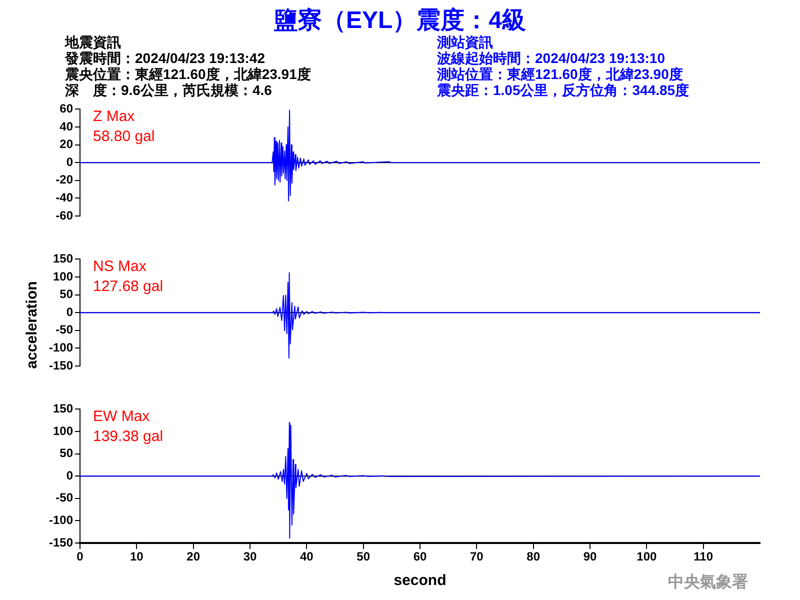 The height and width of the screenshot is (600, 800). I want to click on text: 波線起始時間：2024/04/23 19:13:10, so click(551, 58).